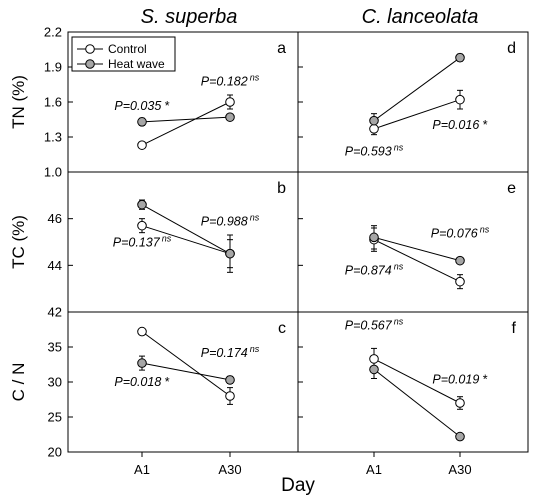  Describe the element at coordinates (141, 106) in the screenshot. I see `p-value-annotation: P=0.035 *` at that location.